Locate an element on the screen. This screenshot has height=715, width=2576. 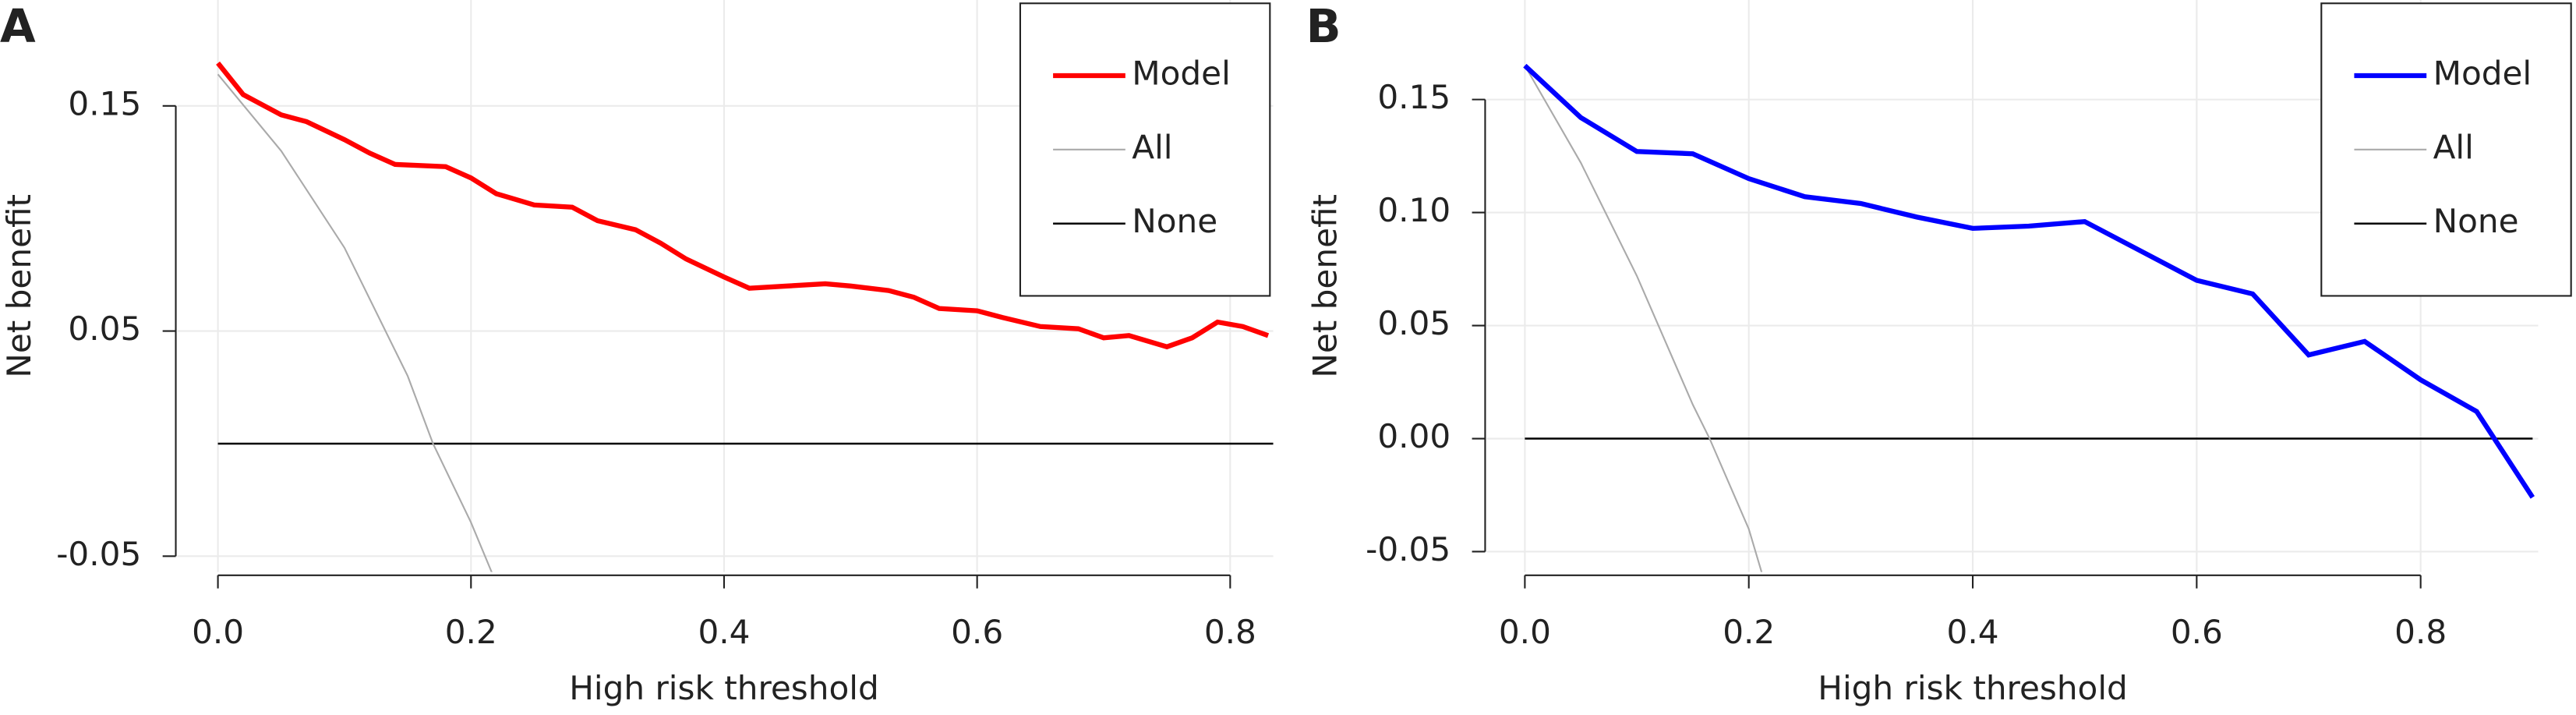
panel-label: B is located at coordinates (1323, 26).